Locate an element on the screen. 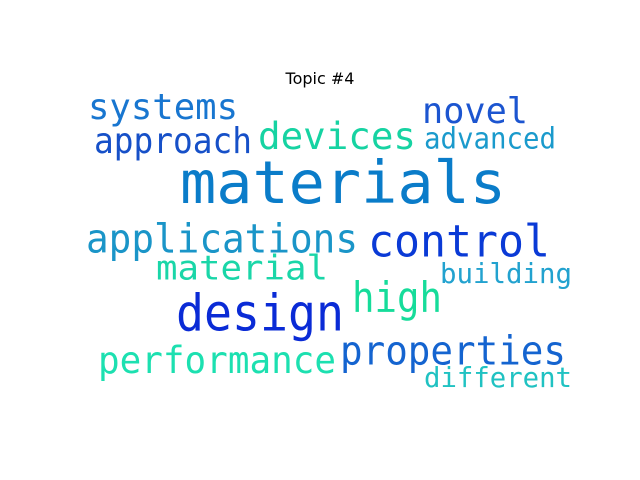 The image size is (640, 480). word-novel: novel is located at coordinates (475, 111).